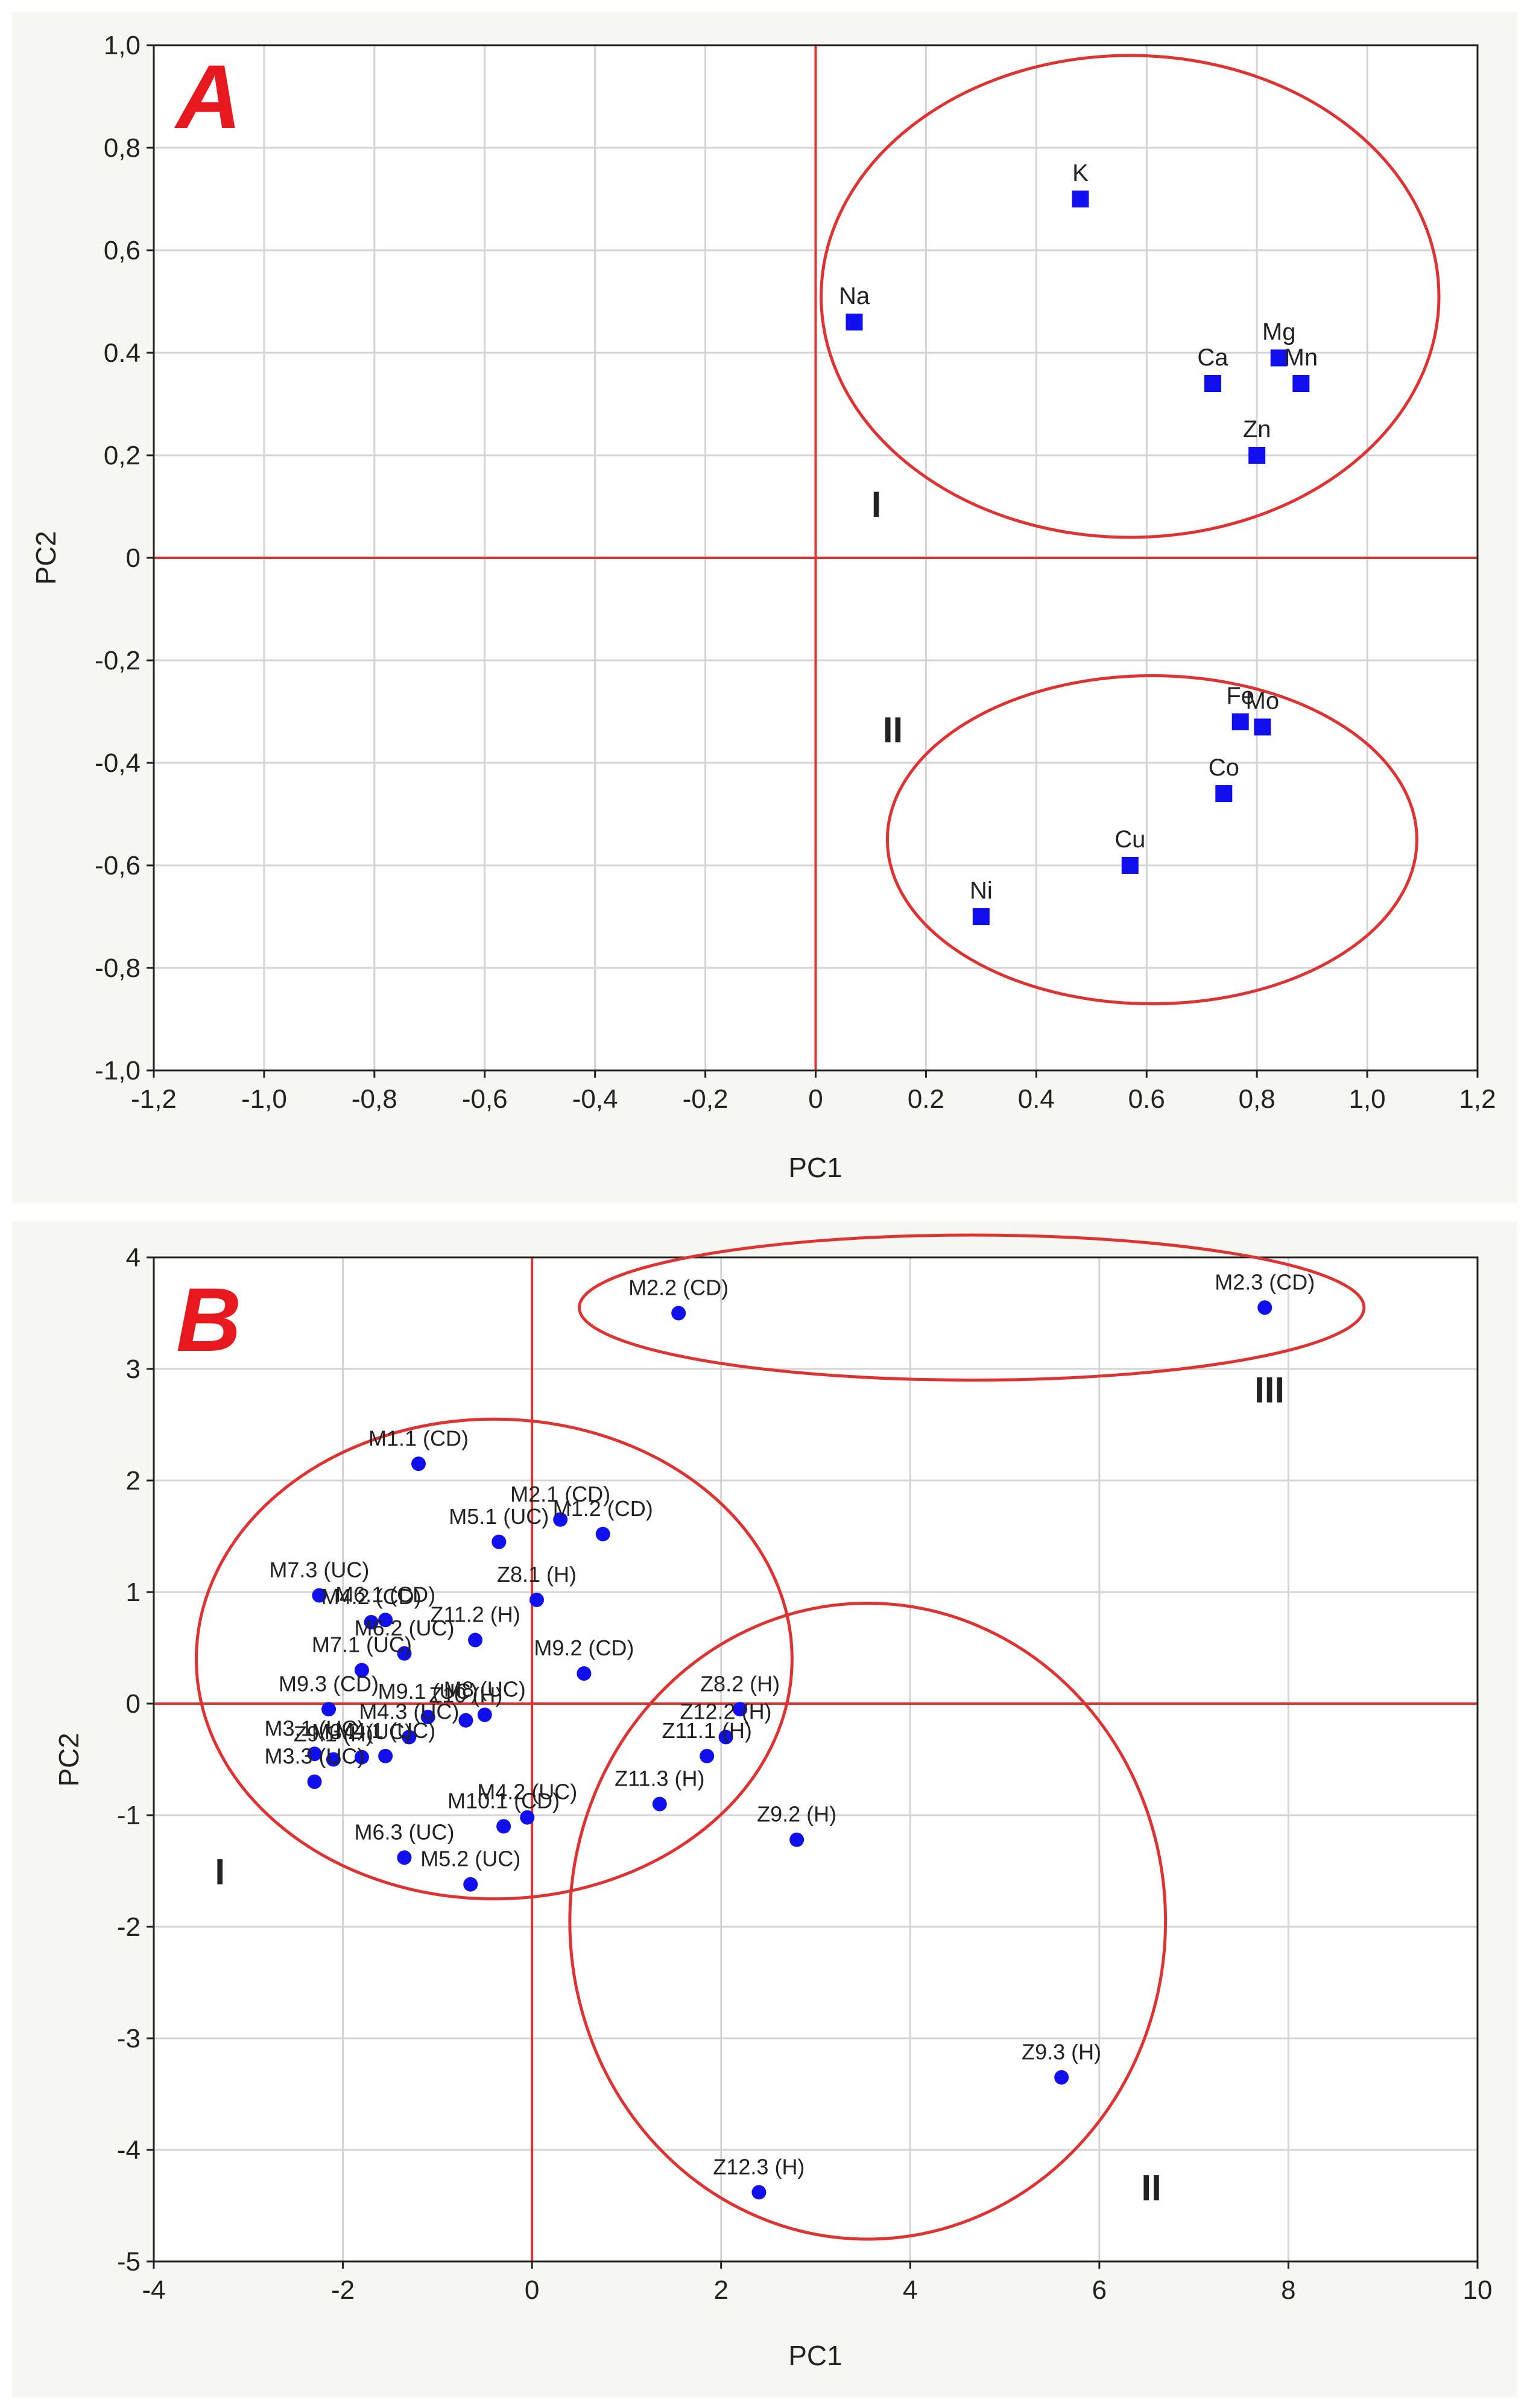  I want to click on data-label: Z9.3 (H), so click(1062, 2052).